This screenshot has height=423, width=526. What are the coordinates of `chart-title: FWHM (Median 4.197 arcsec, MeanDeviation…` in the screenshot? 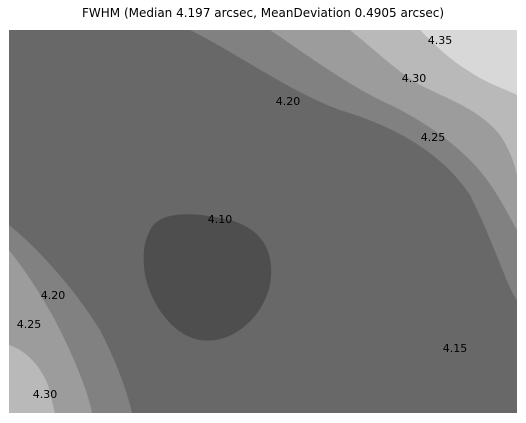 It's located at (263, 13).